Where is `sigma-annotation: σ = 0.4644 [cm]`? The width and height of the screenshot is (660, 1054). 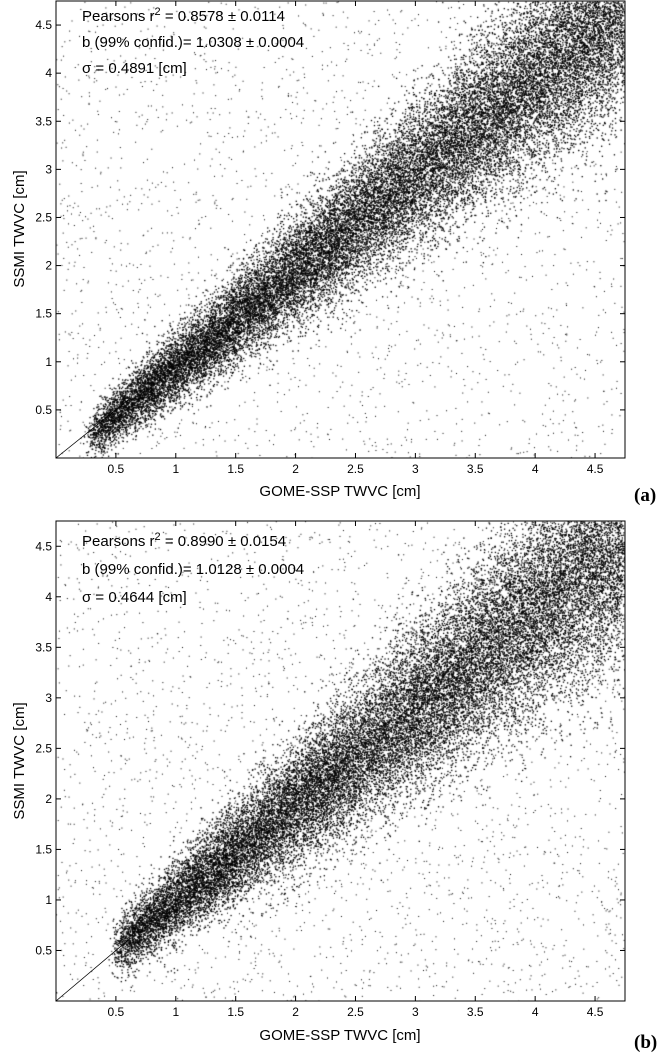 sigma-annotation: σ = 0.4644 [cm] is located at coordinates (134, 597).